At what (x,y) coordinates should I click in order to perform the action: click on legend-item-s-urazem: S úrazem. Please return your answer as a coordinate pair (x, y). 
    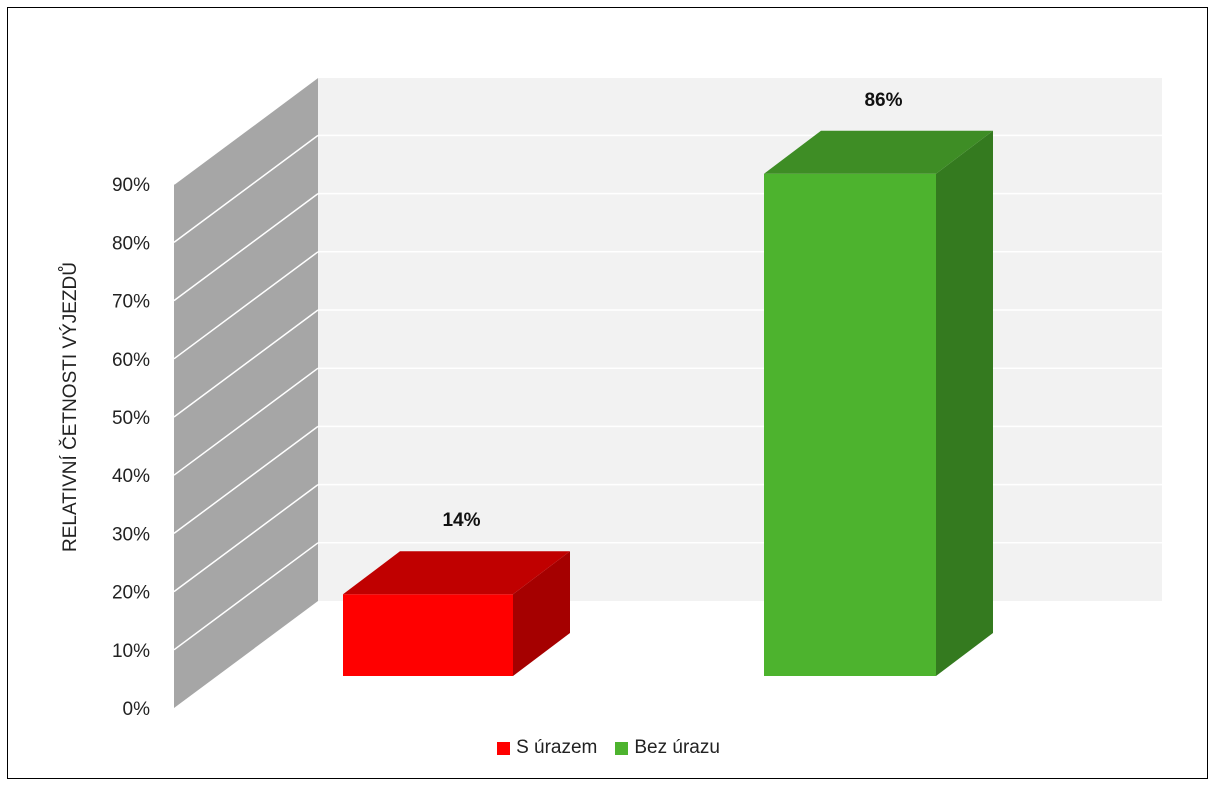
    Looking at the image, I should click on (547, 748).